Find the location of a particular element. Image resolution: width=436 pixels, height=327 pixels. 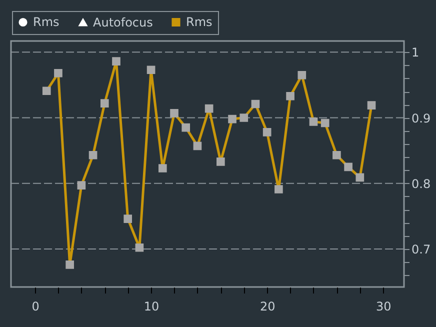

y-tick-label: 1 is located at coordinates (416, 53).